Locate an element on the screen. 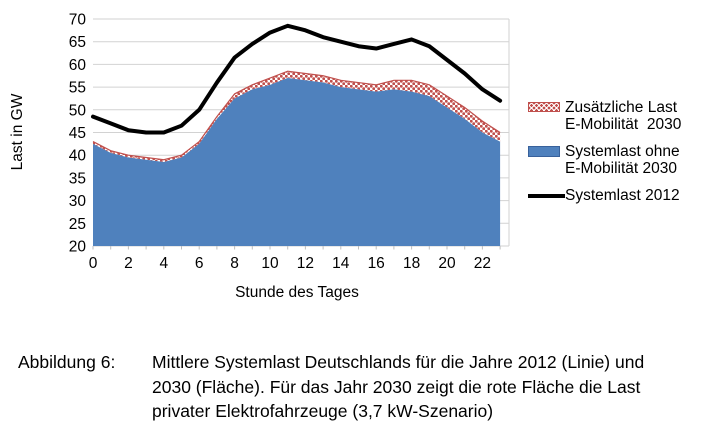 The width and height of the screenshot is (720, 423). x-tick-label: 6 is located at coordinates (199, 263).